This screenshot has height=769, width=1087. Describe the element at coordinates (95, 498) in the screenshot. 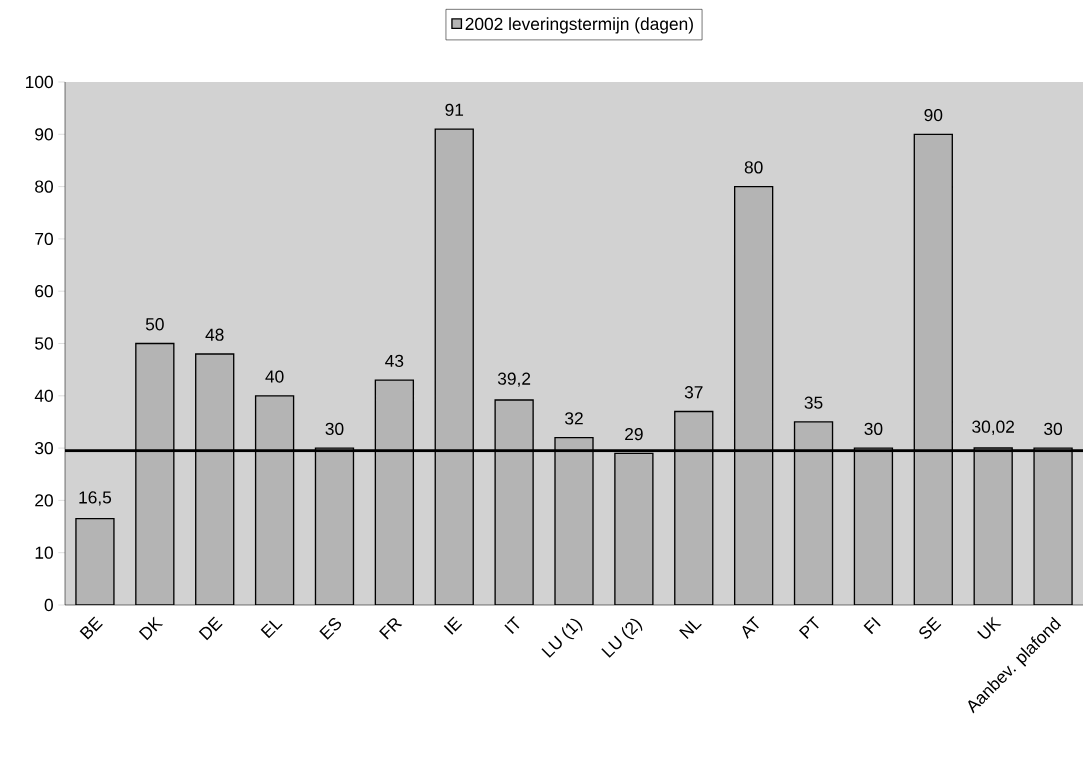

I see `data-label: 16,5` at that location.